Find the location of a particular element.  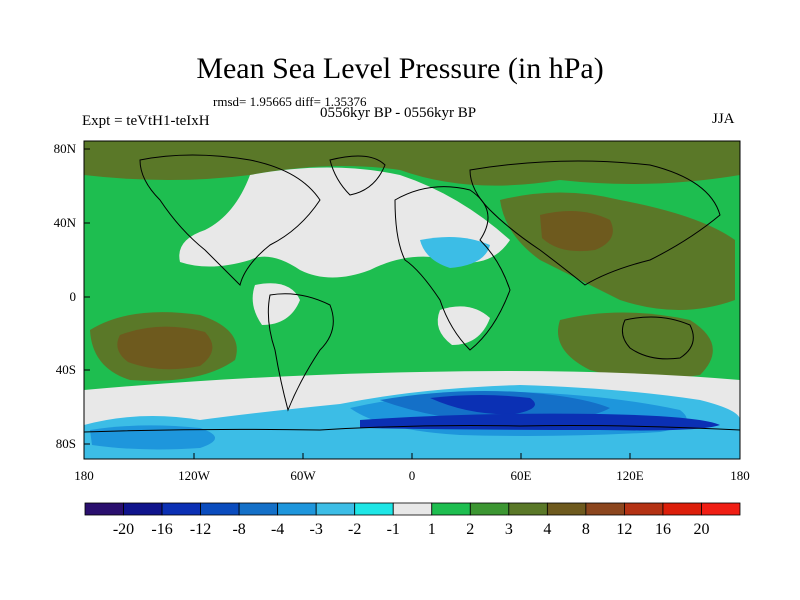

lon-label-120e: 120E is located at coordinates (630, 475).